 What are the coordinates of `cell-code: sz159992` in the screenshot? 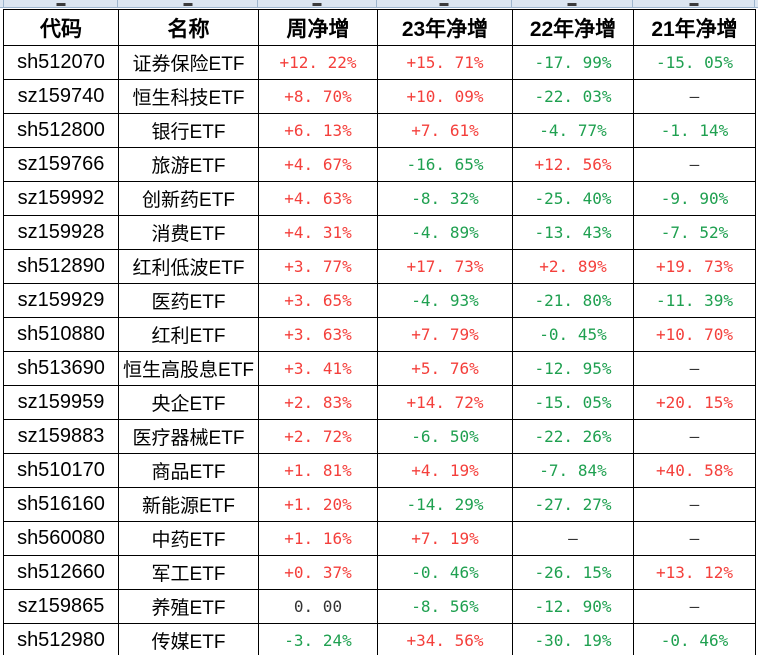 It's located at (61, 198).